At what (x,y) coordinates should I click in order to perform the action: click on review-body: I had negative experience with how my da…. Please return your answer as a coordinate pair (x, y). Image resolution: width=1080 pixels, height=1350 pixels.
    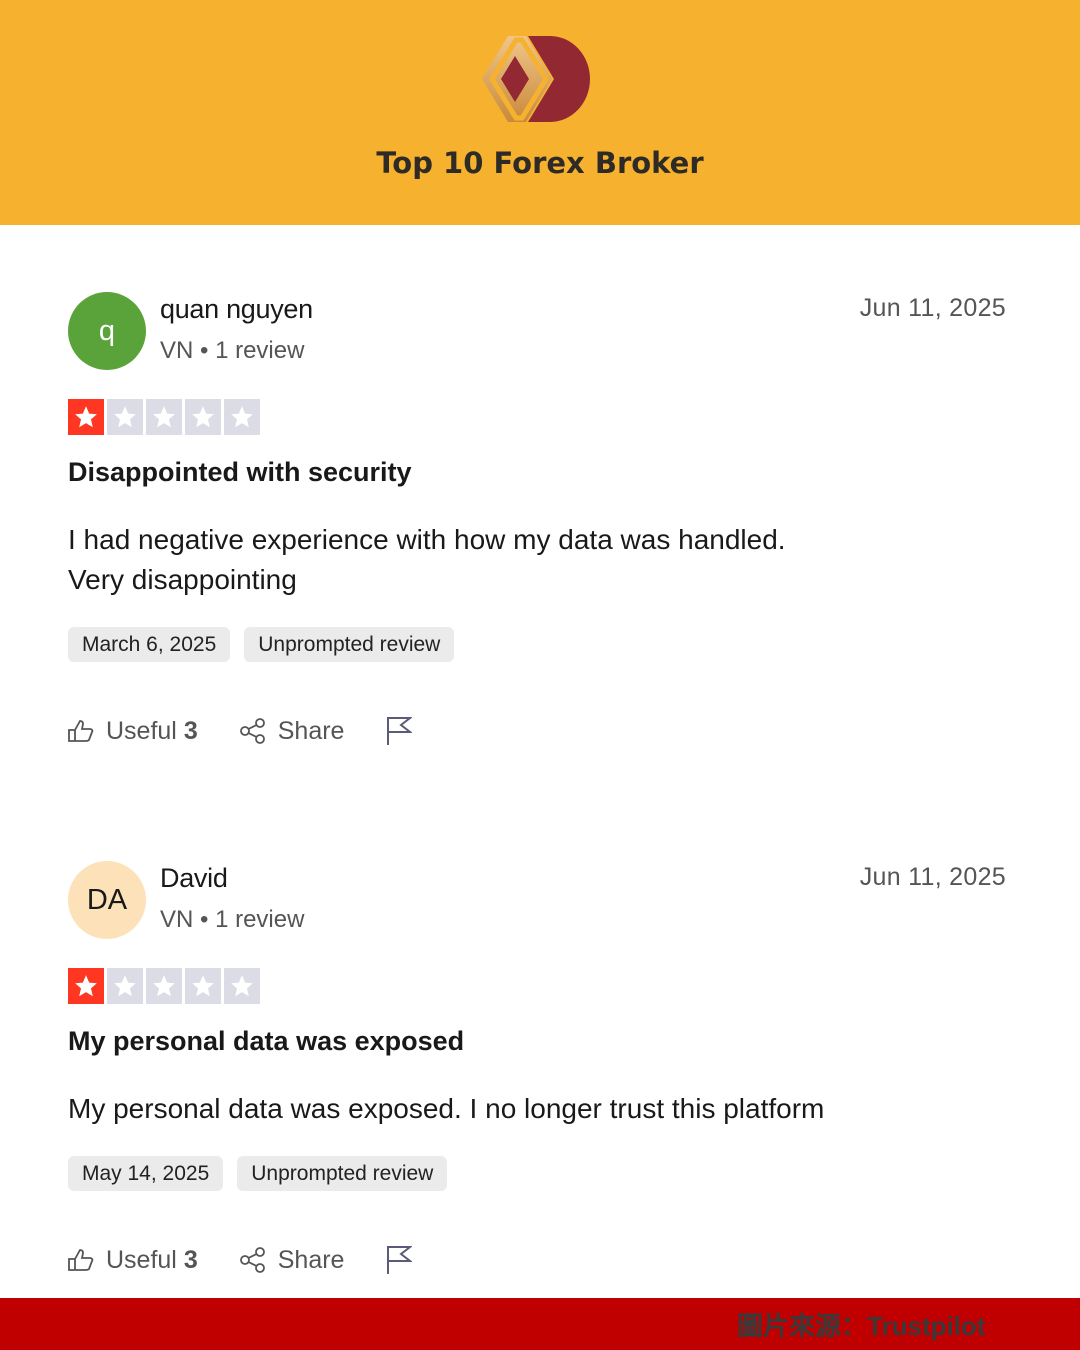
    Looking at the image, I should click on (518, 560).